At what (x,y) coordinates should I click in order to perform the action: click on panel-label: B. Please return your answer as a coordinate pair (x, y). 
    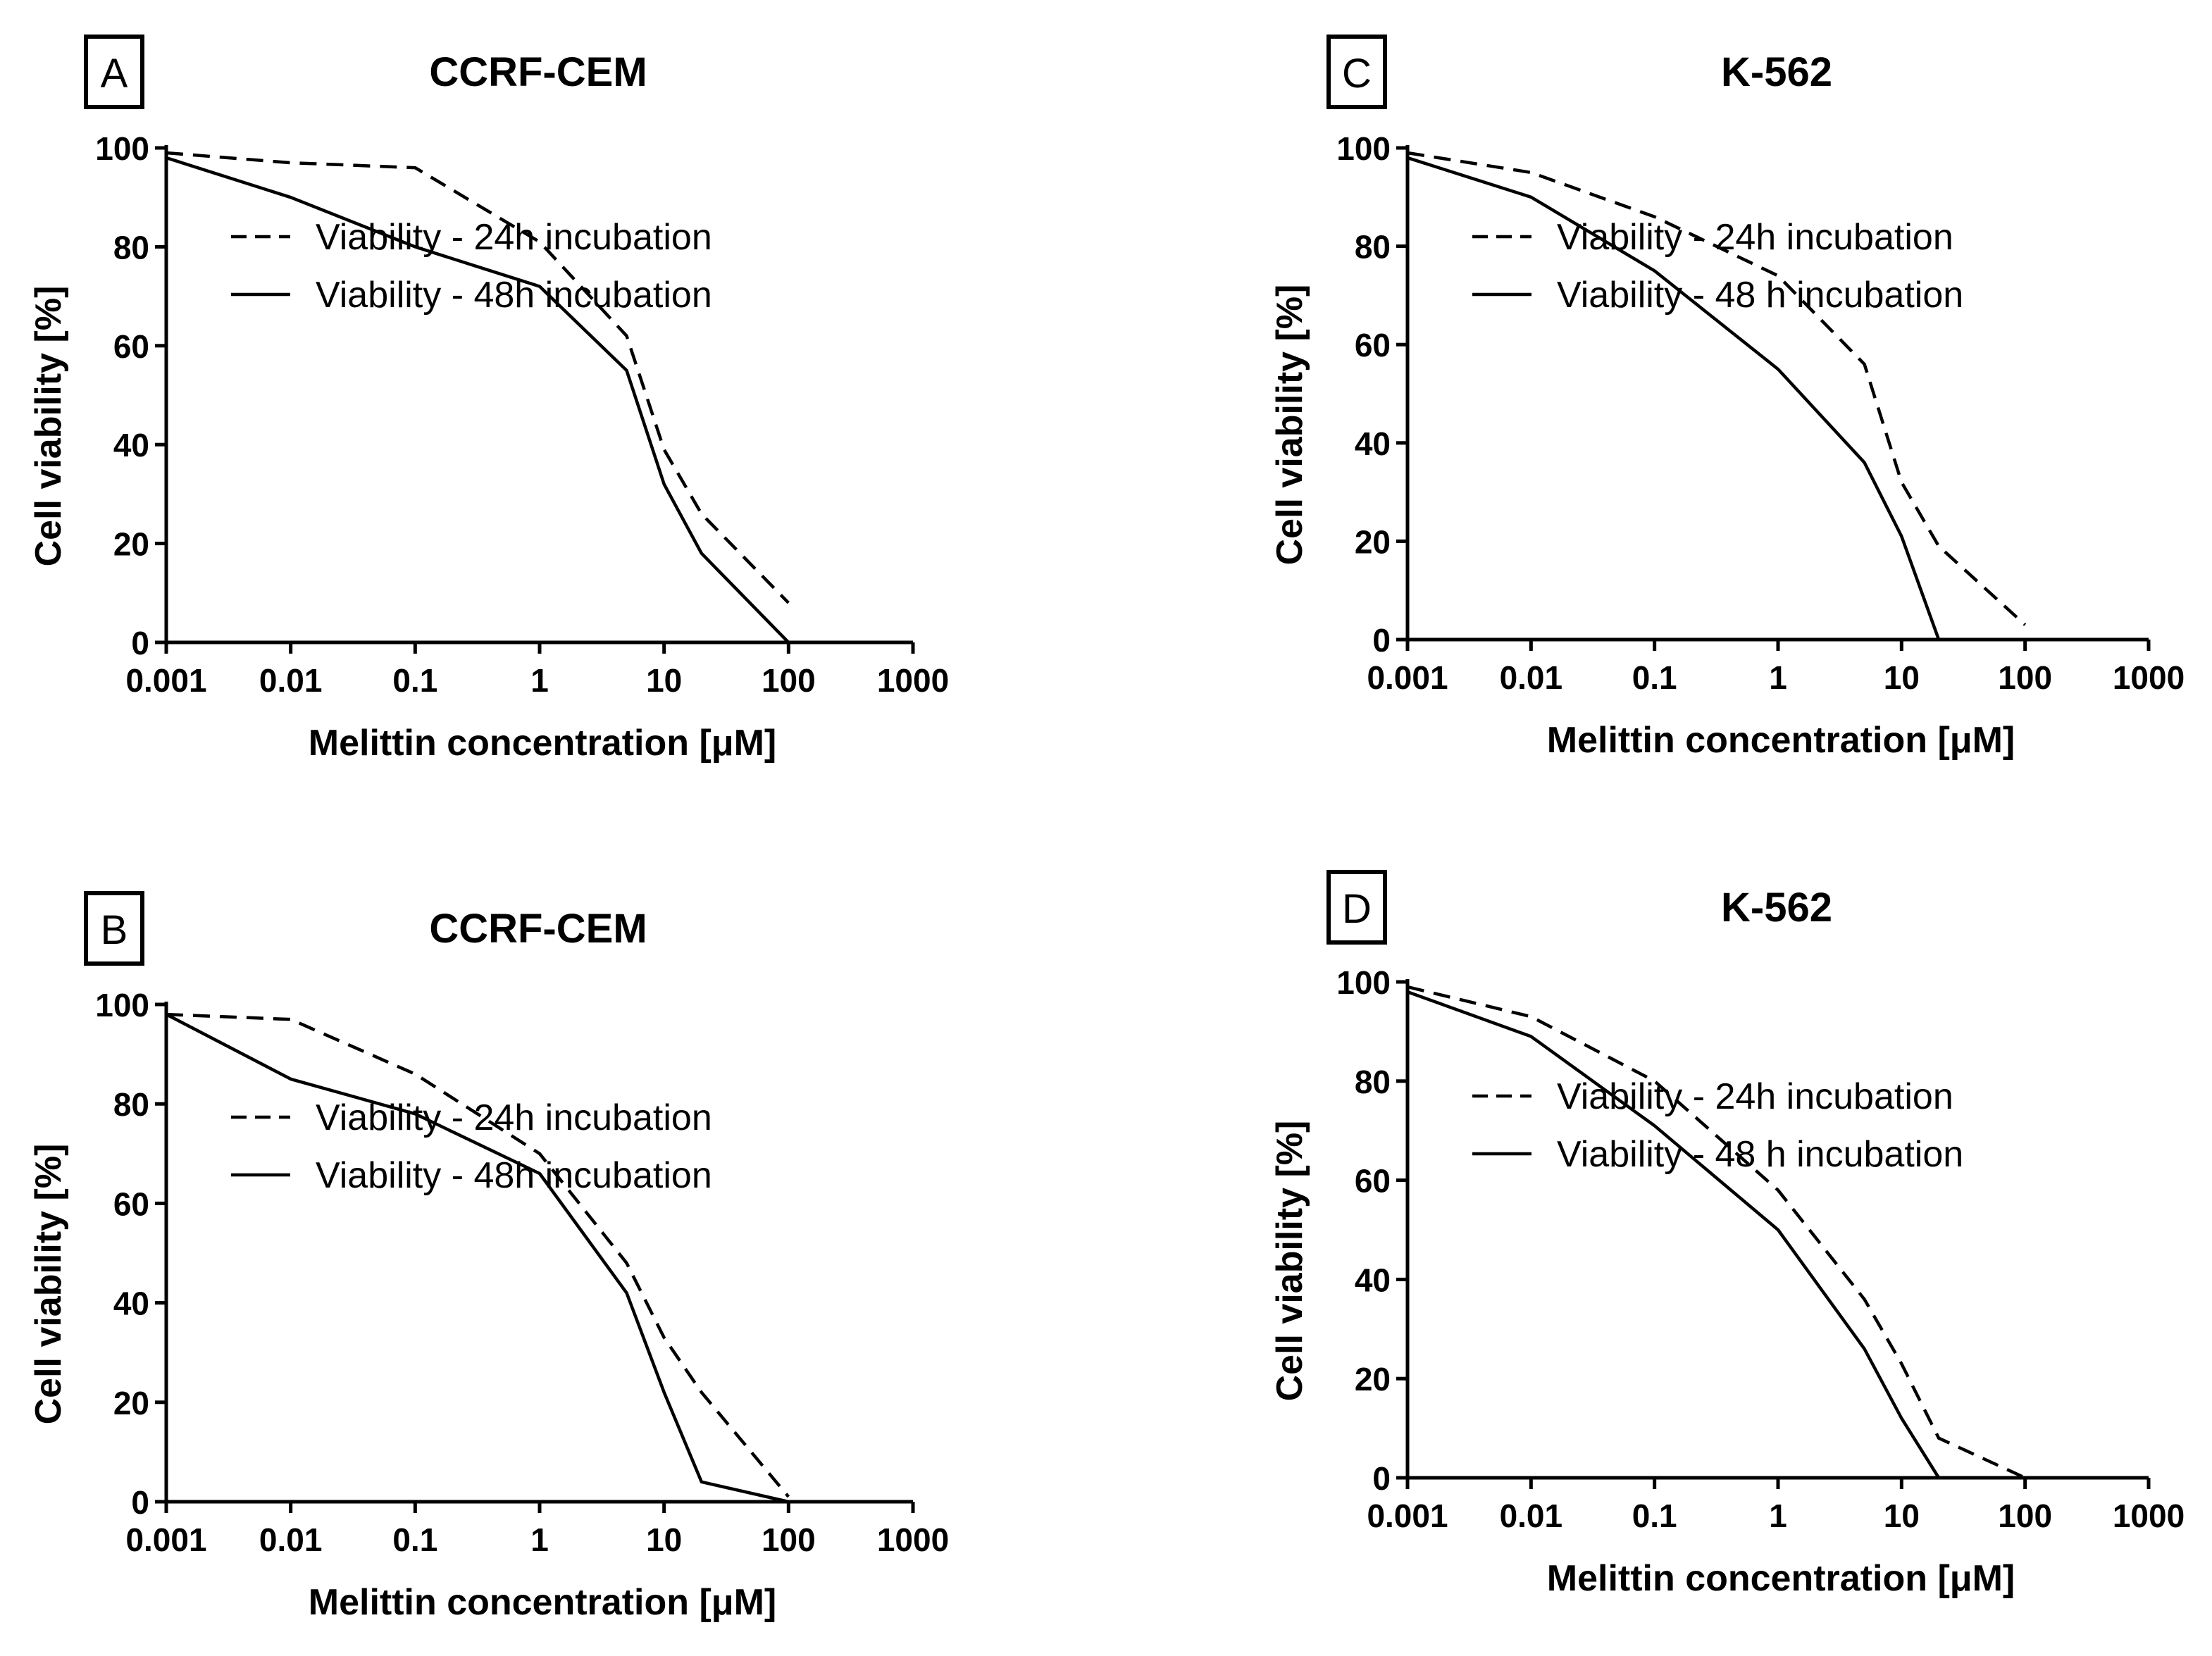
    Looking at the image, I should click on (114, 930).